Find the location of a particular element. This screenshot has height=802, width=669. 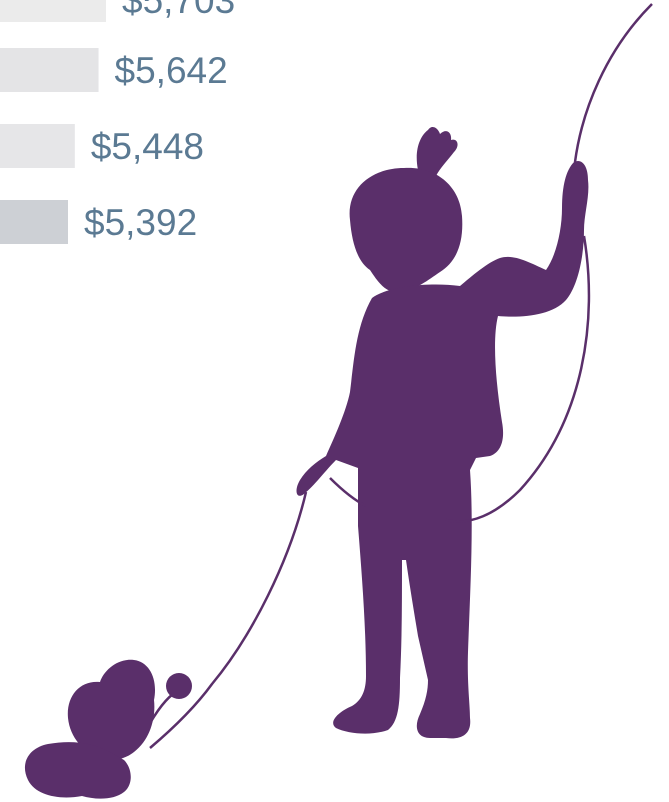

bar-value-label: $5,703 is located at coordinates (178, 10).